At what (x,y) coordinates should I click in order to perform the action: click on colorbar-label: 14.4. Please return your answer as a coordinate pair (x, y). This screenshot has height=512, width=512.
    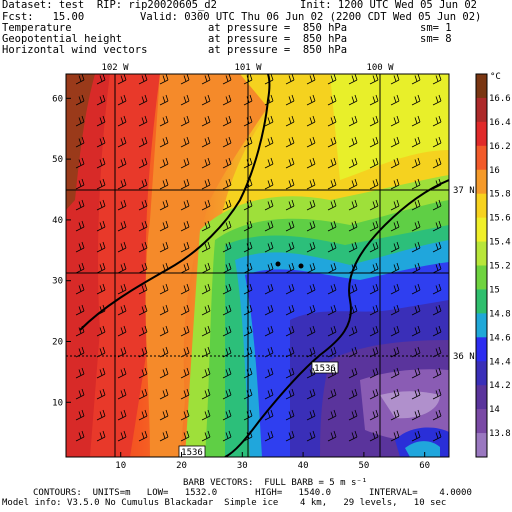
    Looking at the image, I should click on (500, 362).